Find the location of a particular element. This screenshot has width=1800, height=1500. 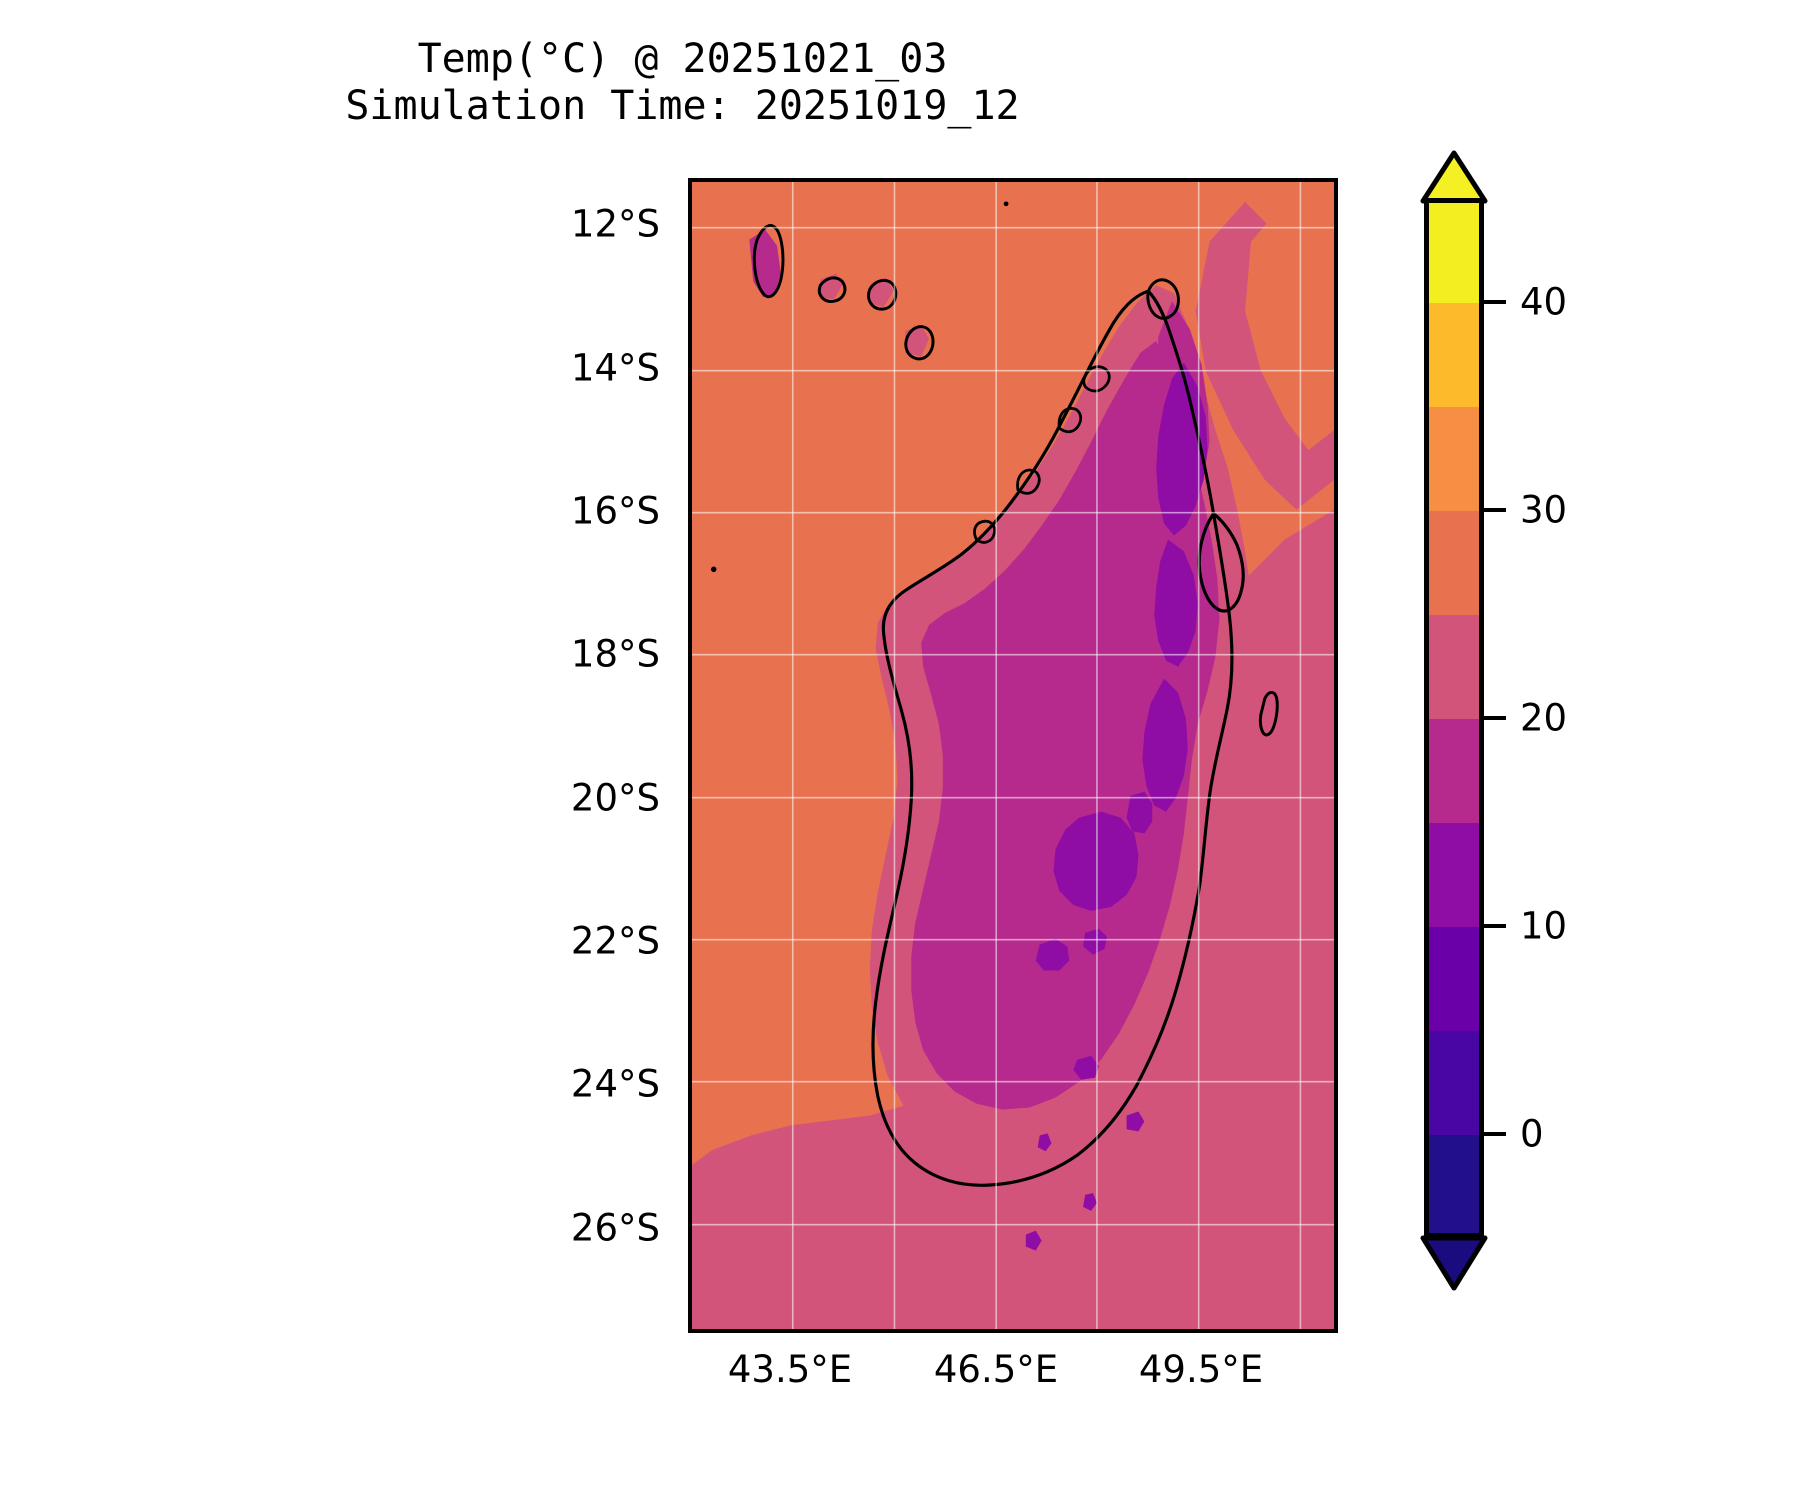

xtick-label-49-5E: 49.5°E is located at coordinates (1201, 1369).